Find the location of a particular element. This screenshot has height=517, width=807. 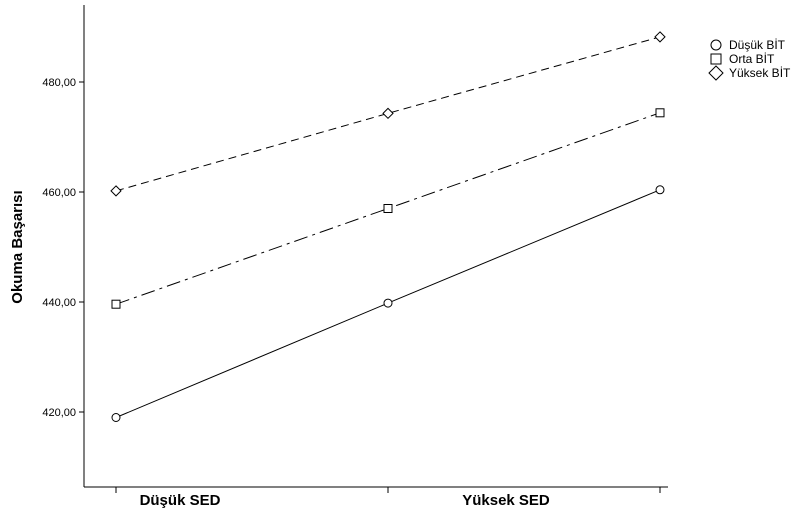

legend-marker-square is located at coordinates (716, 59).